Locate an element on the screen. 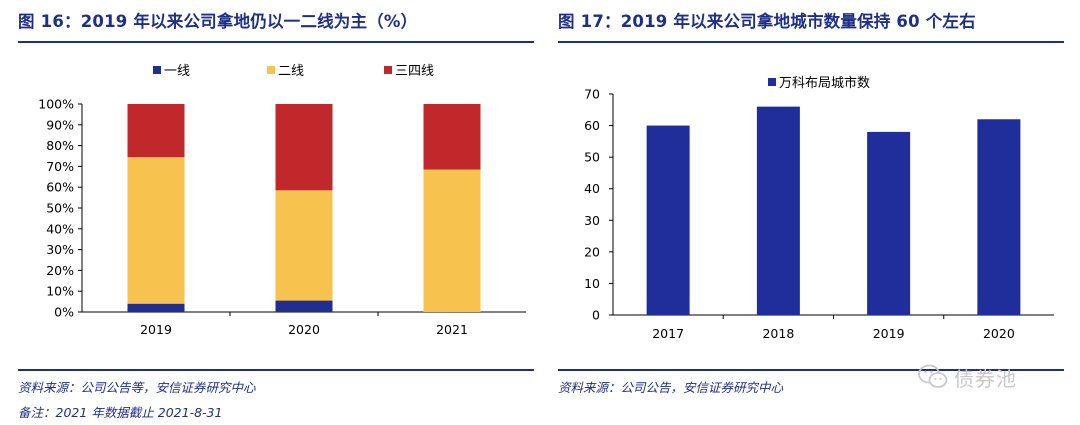 Image resolution: width=1080 pixels, height=425 pixels. x-tick-label: 2018 is located at coordinates (778, 333).